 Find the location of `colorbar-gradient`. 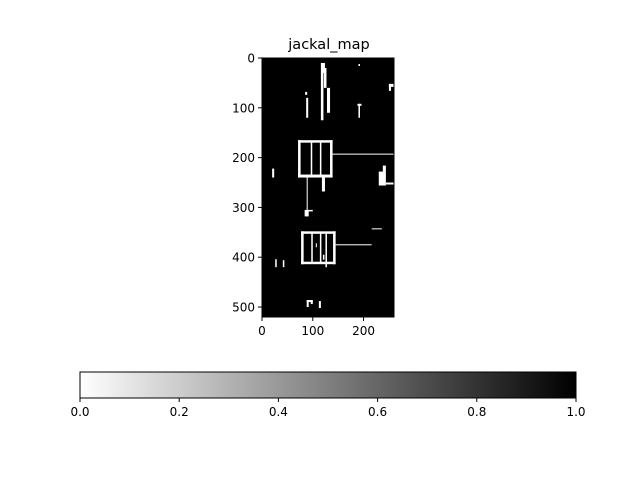

colorbar-gradient is located at coordinates (328, 385).